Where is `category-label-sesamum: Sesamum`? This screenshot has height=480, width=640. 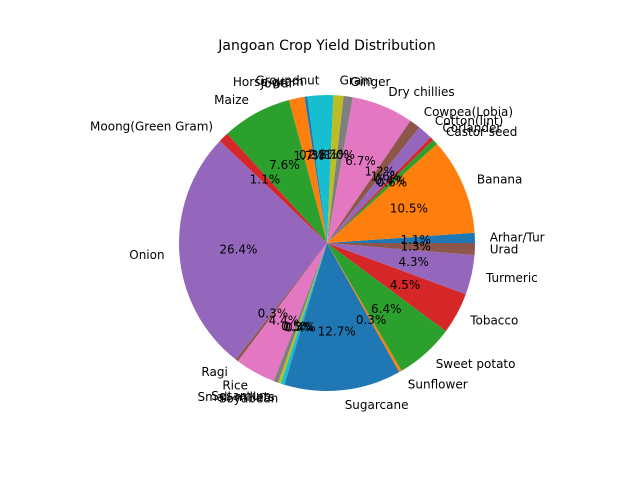
category-label-sesamum: Sesamum is located at coordinates (241, 396).